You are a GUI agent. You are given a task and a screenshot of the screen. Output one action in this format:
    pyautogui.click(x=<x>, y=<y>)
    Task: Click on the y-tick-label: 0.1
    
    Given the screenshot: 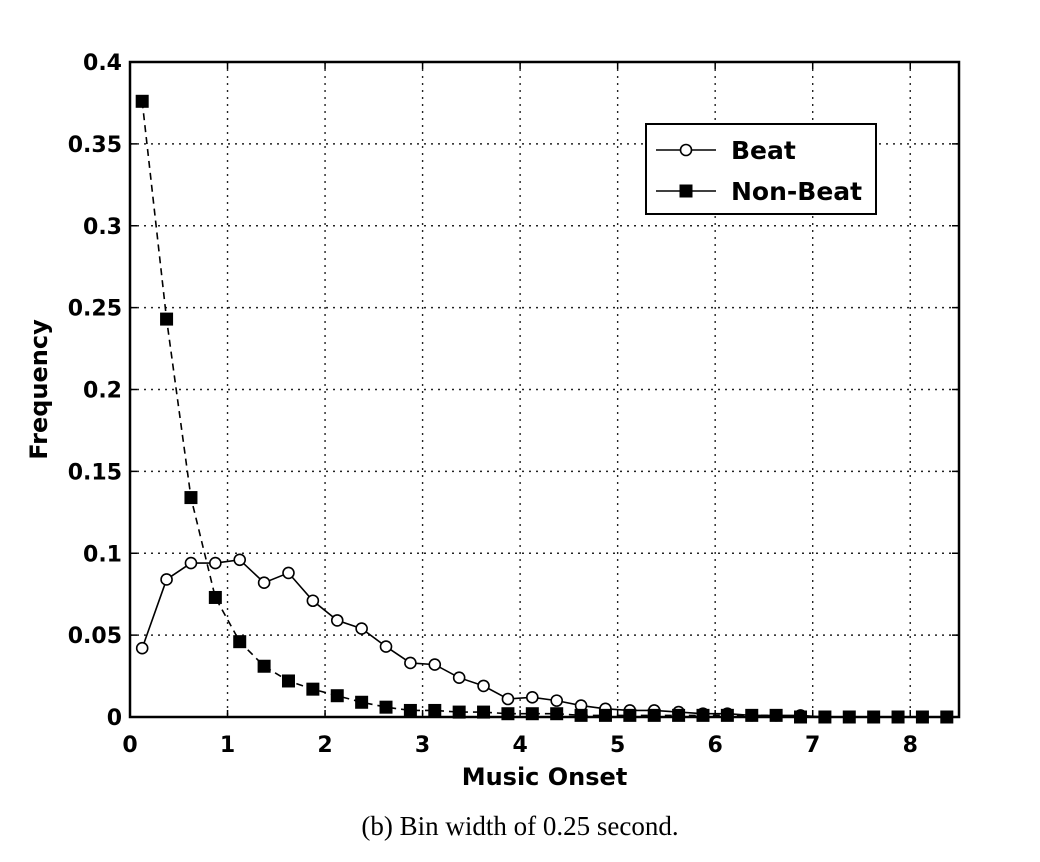 What is the action you would take?
    pyautogui.click(x=102, y=554)
    